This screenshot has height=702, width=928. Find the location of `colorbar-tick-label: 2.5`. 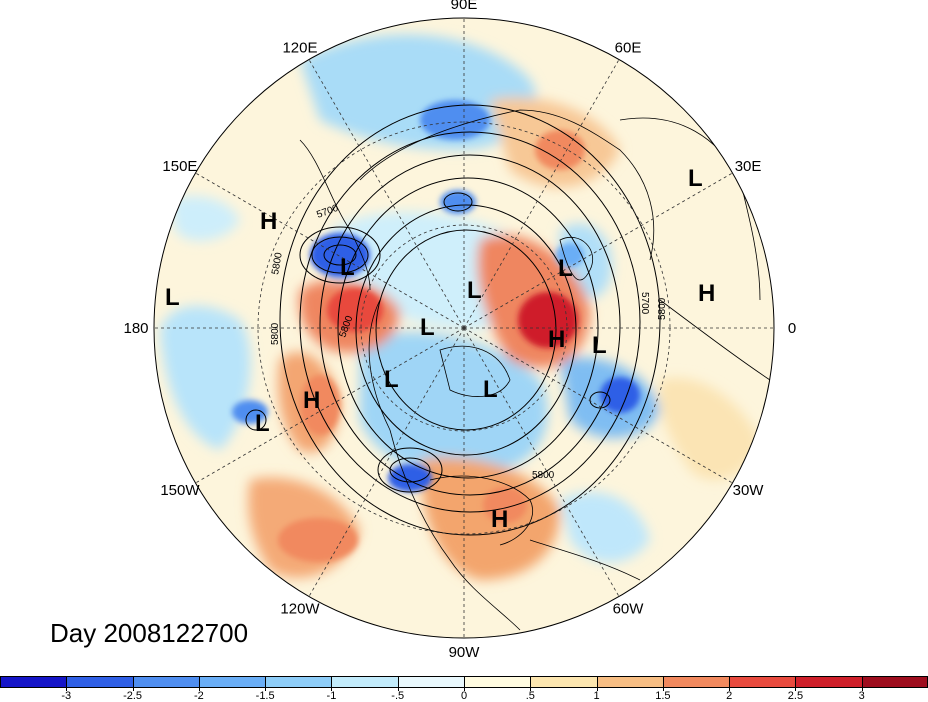

colorbar-tick-label: 2.5 is located at coordinates (795, 696).